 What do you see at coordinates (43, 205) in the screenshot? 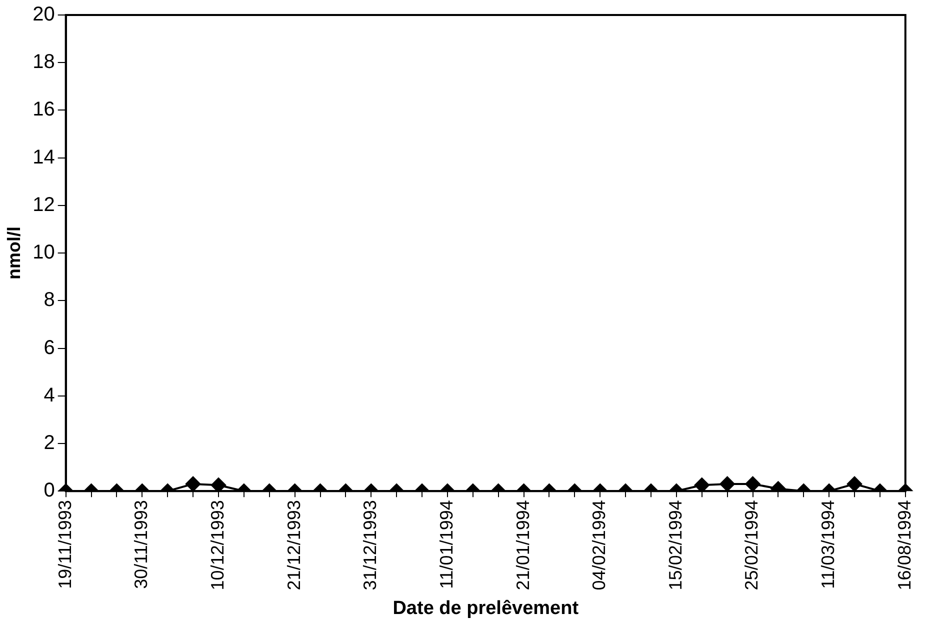
I see `y-tick-label: 12` at bounding box center [43, 205].